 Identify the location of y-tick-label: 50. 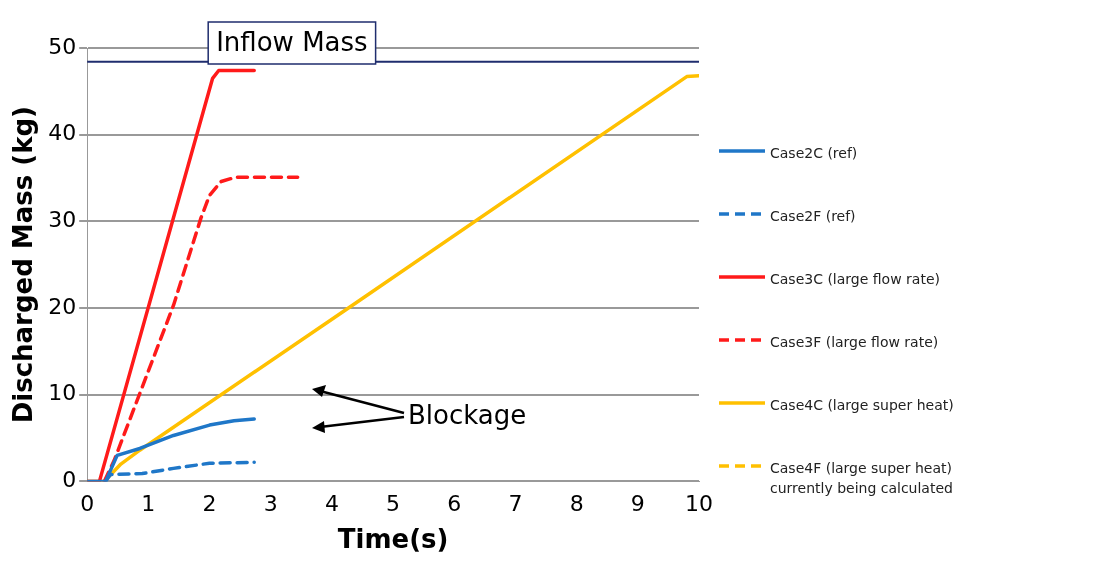
(62, 46).